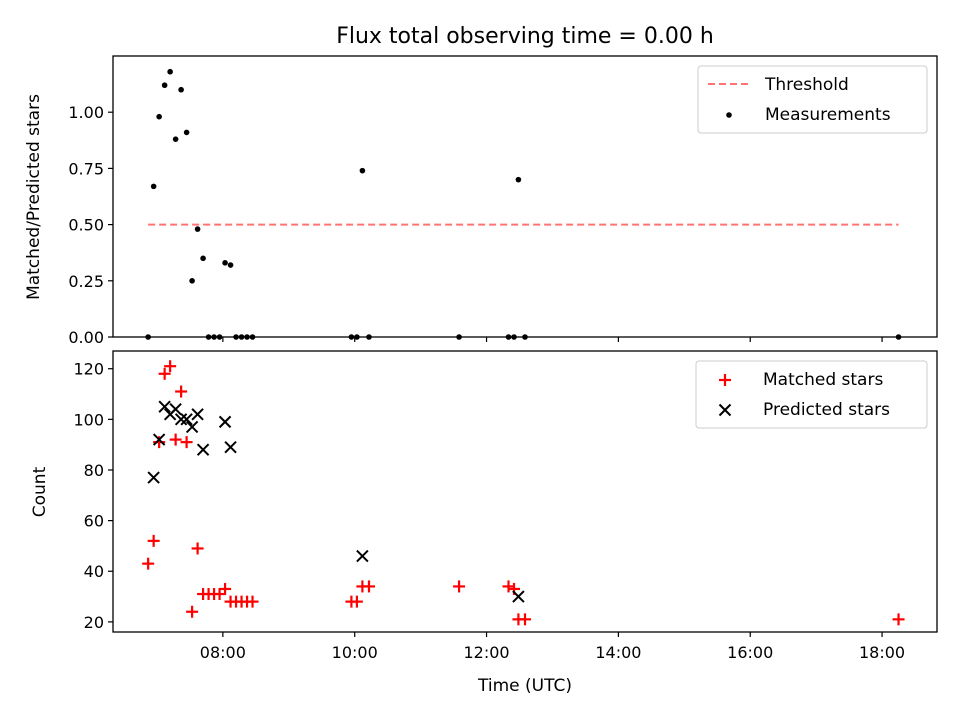 The image size is (960, 720). What do you see at coordinates (828, 115) in the screenshot?
I see `legend-measurement-label: Measurements` at bounding box center [828, 115].